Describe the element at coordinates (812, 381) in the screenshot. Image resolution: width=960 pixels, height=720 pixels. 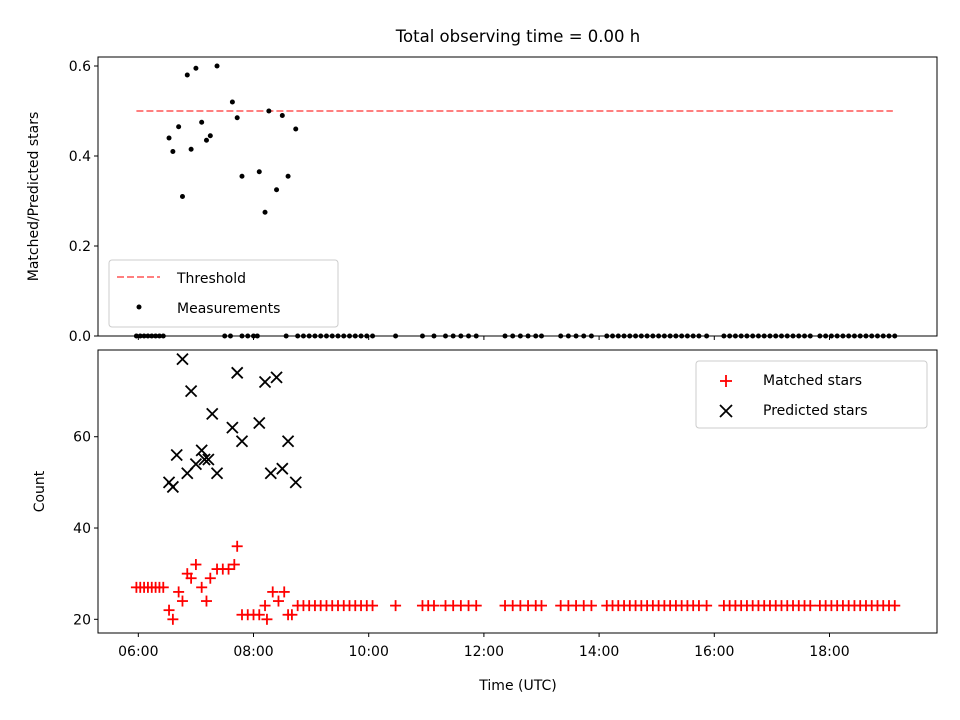
I see `matched-legend-label: Matched stars` at that location.